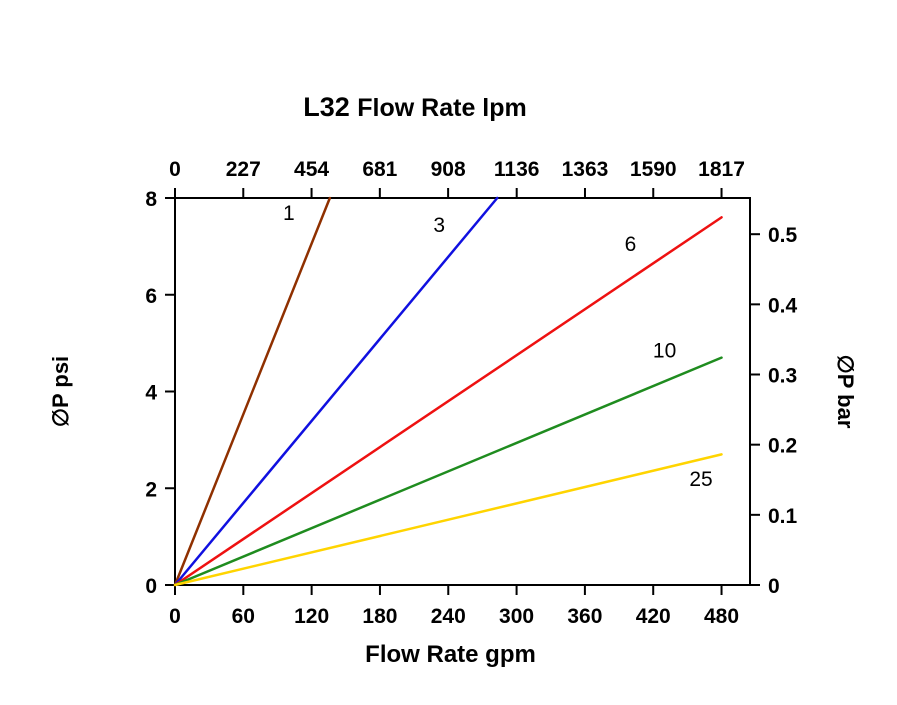 The width and height of the screenshot is (897, 705). Describe the element at coordinates (782, 446) in the screenshot. I see `right-tick-label: 0.2` at that location.